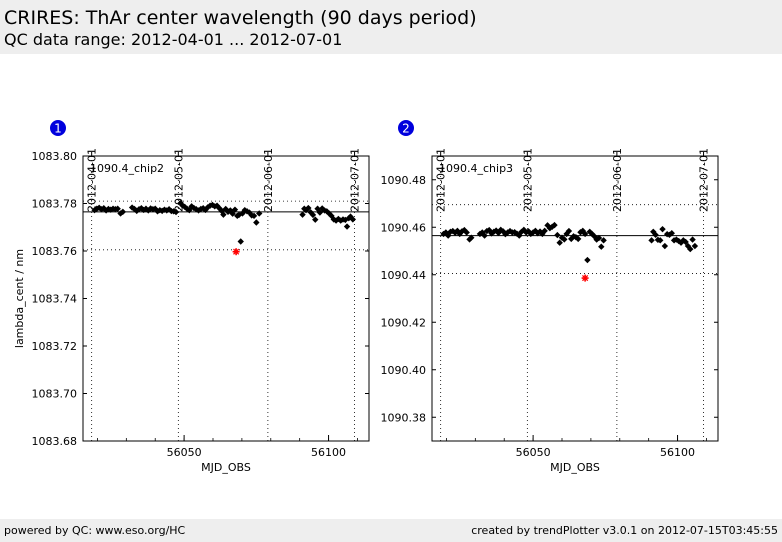 This screenshot has height=542, width=782. Describe the element at coordinates (328, 452) in the screenshot. I see `x-tick-label: 56100` at that location.